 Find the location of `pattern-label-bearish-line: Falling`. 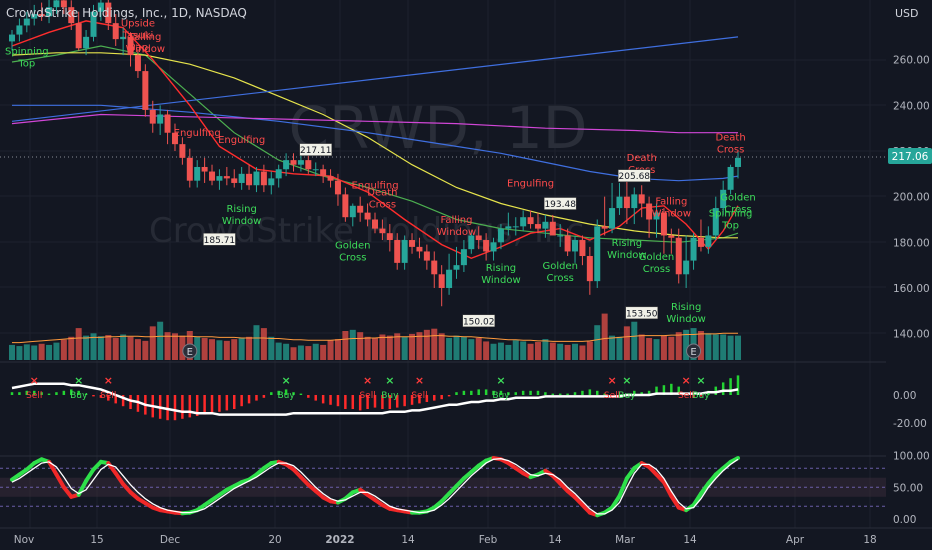

pattern-label-bearish-line: Falling is located at coordinates (456, 220).